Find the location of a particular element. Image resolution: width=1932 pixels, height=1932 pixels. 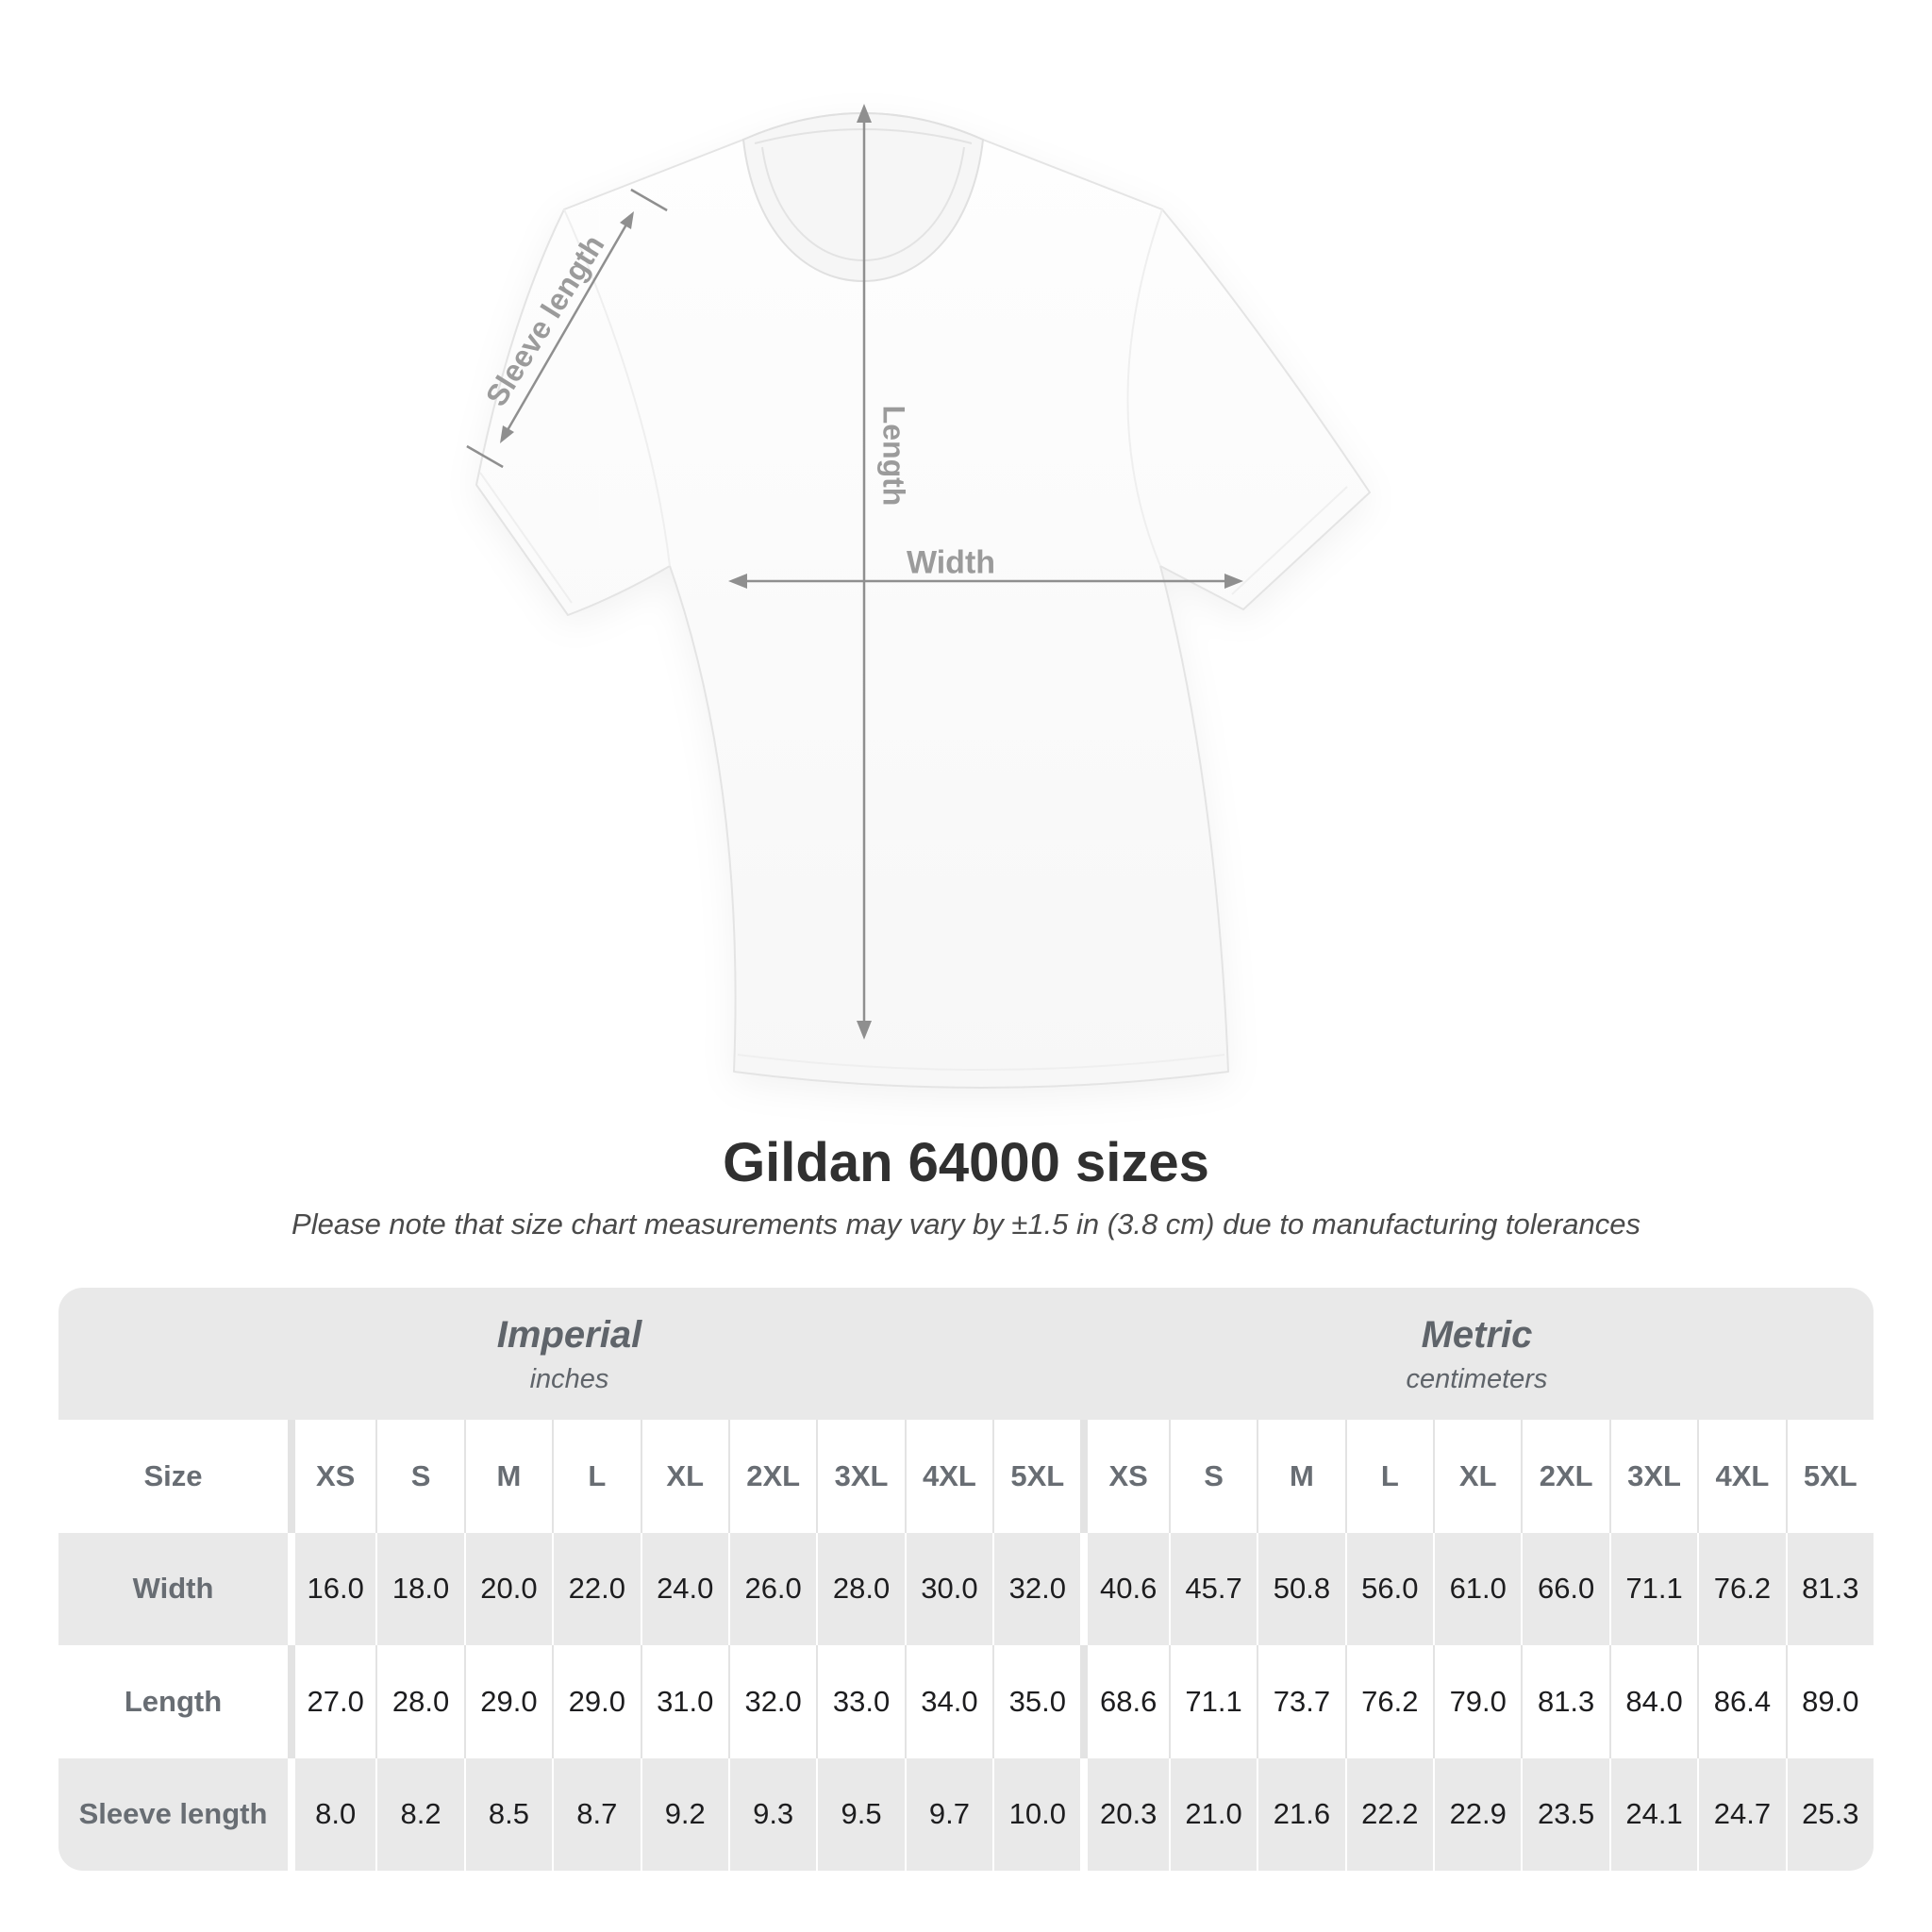

measurement-value-metric: 45.7 is located at coordinates (1212, 1589).